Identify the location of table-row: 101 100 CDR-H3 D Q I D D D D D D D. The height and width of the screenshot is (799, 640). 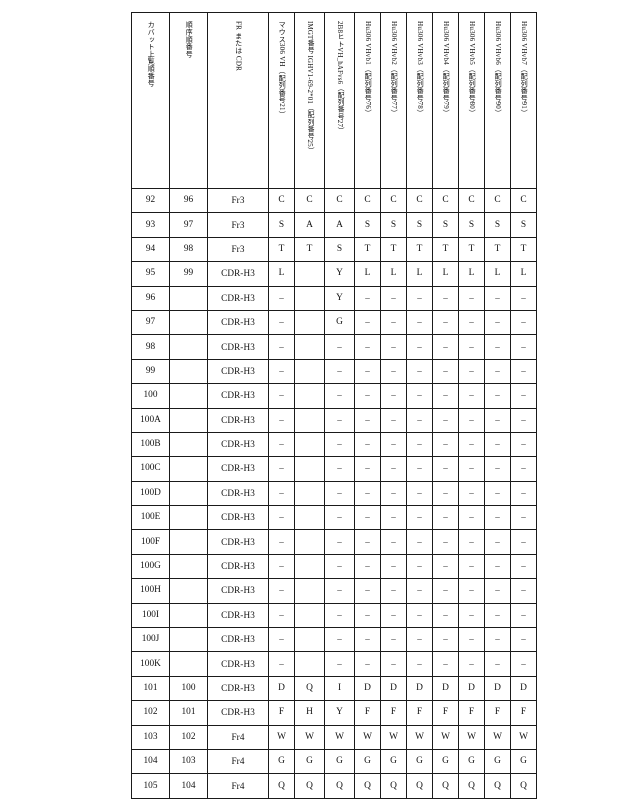
(334, 688).